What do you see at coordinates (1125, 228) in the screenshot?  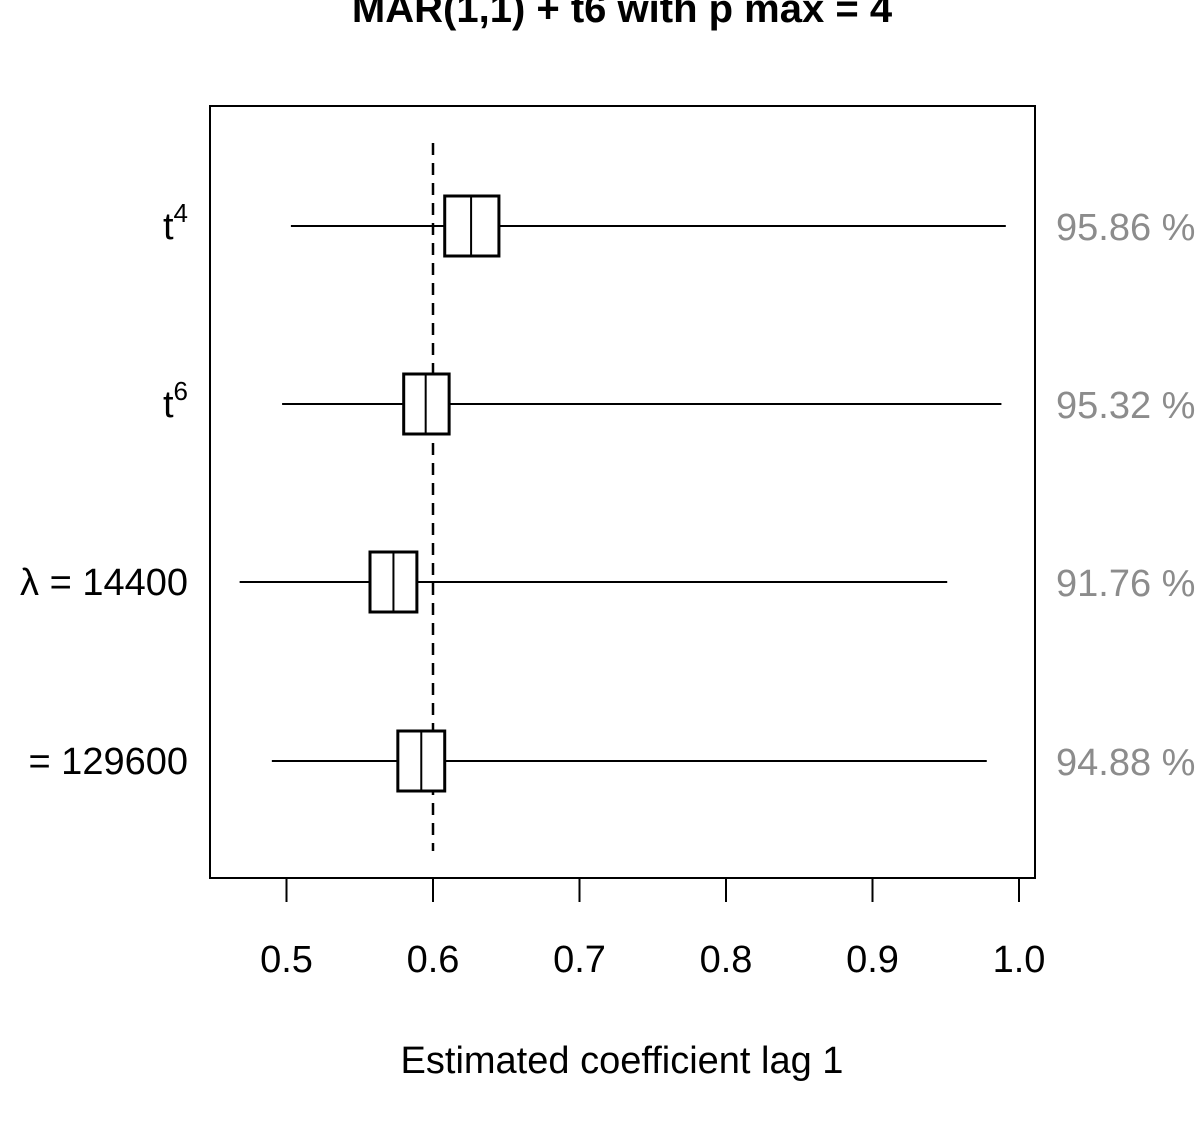 I see `coverage-label: 95.86 %` at bounding box center [1125, 228].